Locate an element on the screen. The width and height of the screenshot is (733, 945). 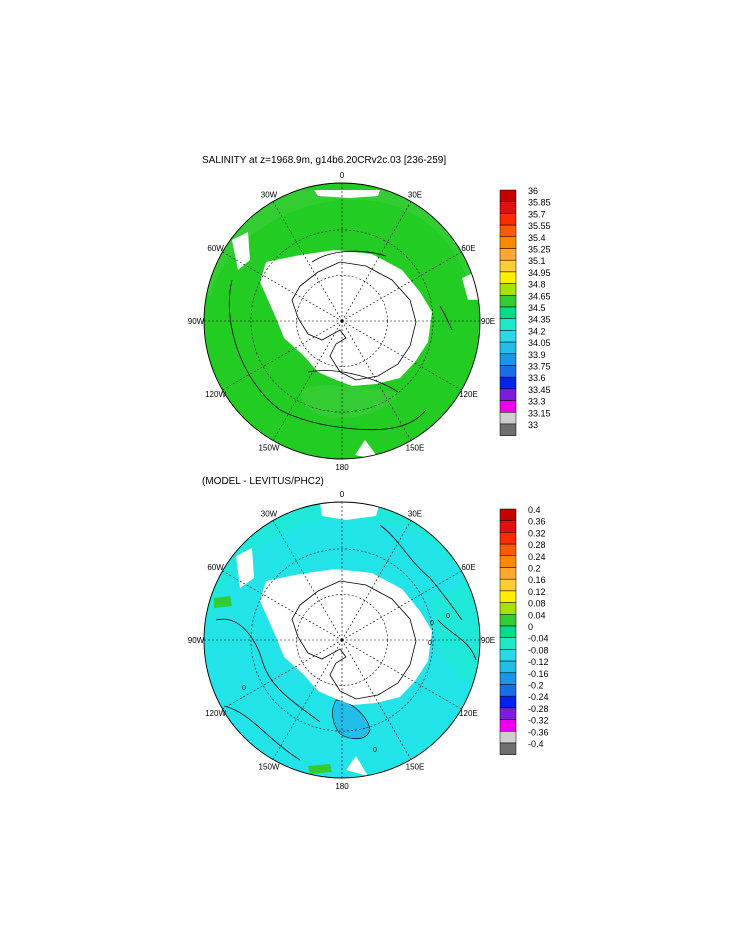
colorbar-label: 36 is located at coordinates (533, 191).